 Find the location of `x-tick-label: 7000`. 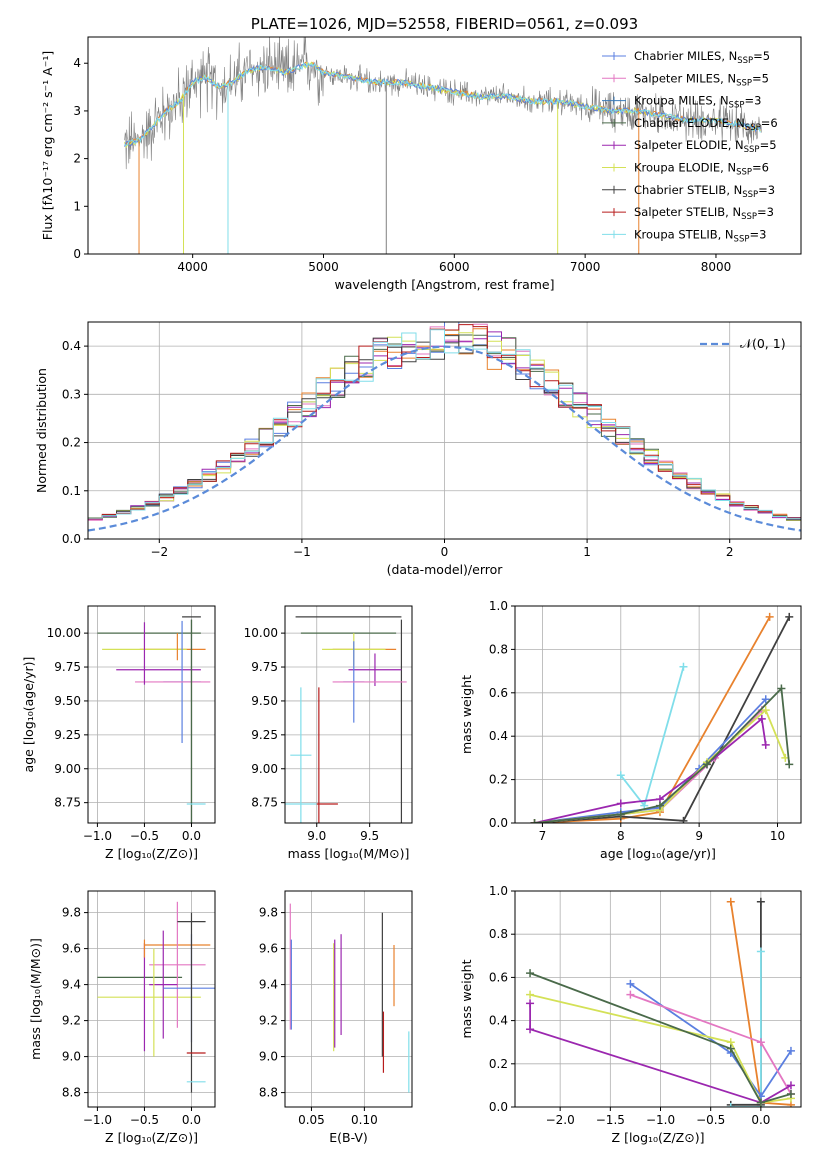

x-tick-label: 7000 is located at coordinates (585, 267).